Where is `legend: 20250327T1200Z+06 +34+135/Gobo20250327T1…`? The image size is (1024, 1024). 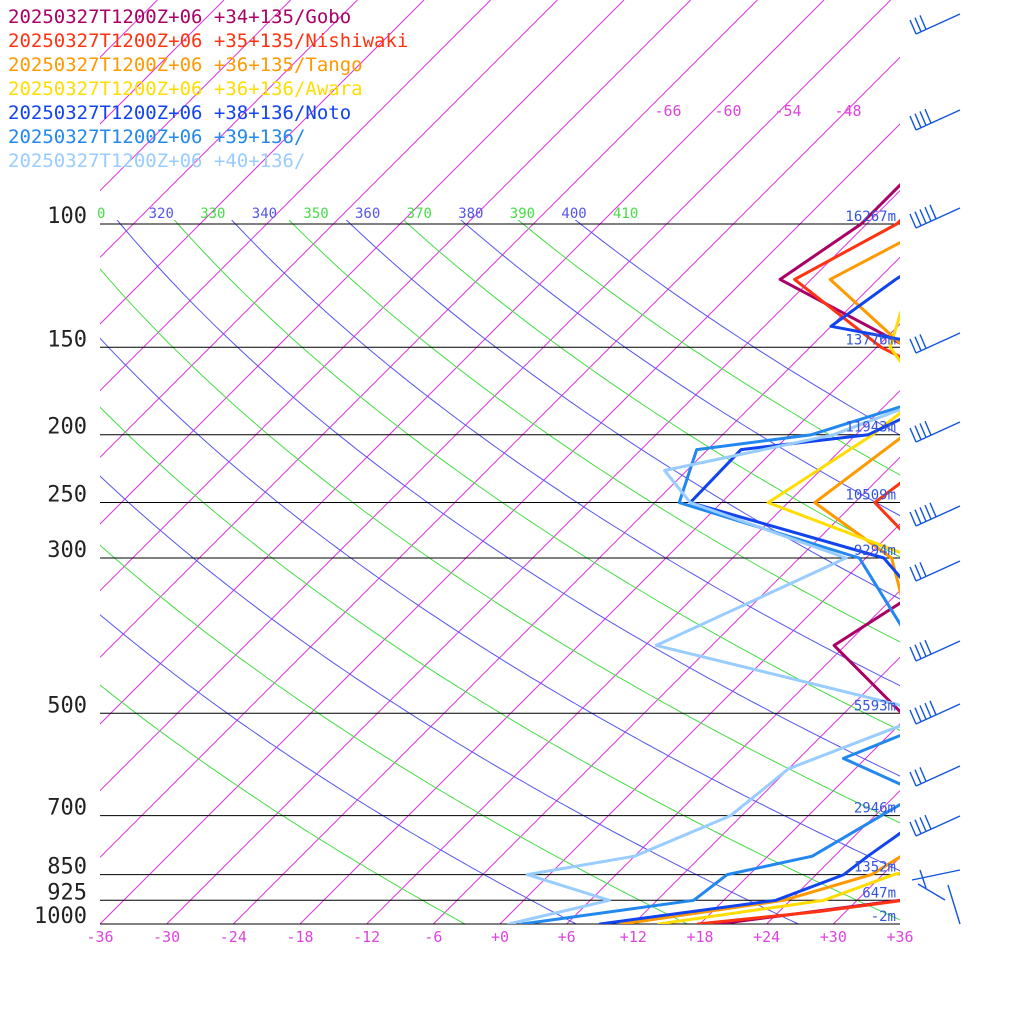
legend: 20250327T1200Z+06 +34+135/Gobo20250327T1… is located at coordinates (208, 89).